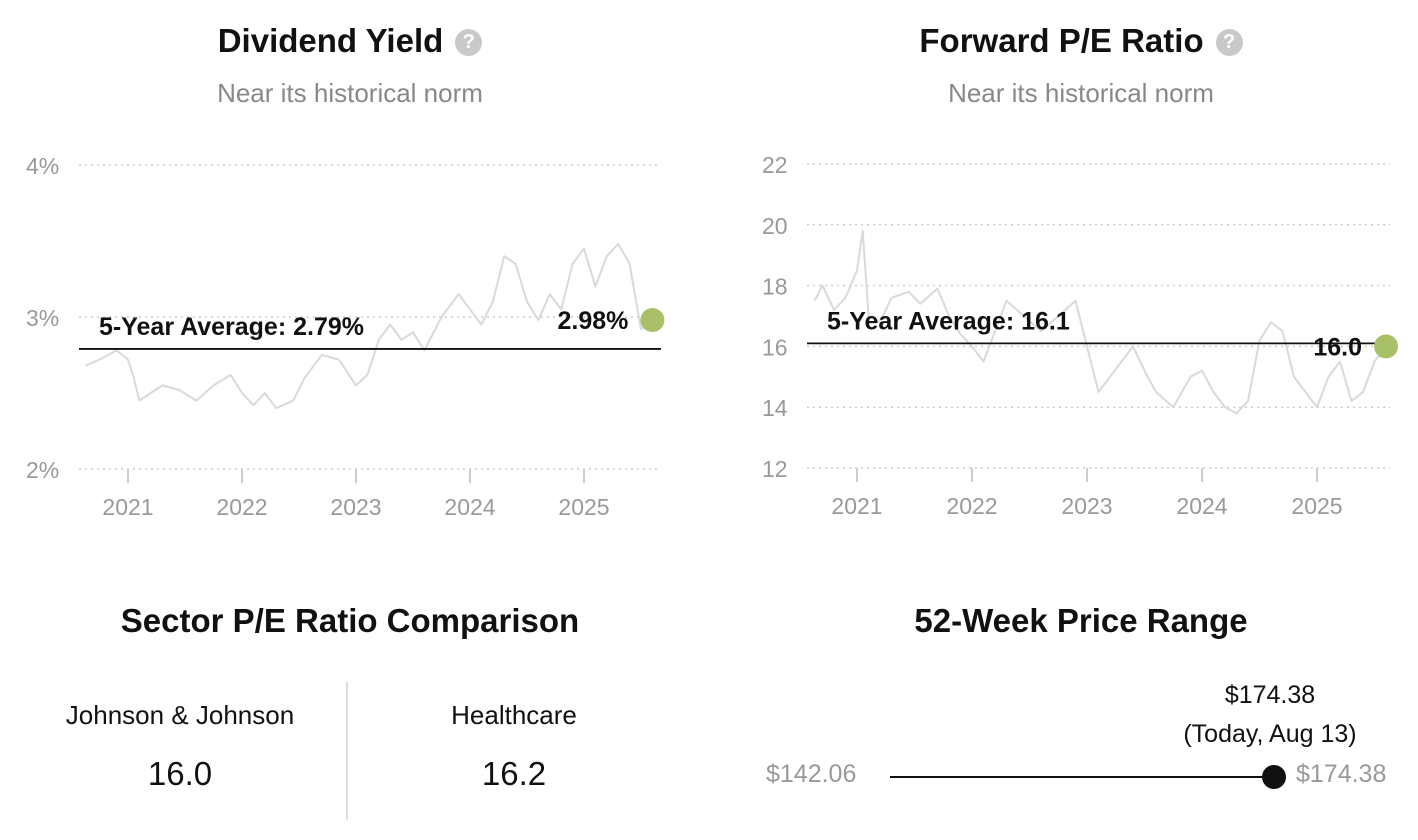  What do you see at coordinates (42, 470) in the screenshot?
I see `y-tick-label: 2%` at bounding box center [42, 470].